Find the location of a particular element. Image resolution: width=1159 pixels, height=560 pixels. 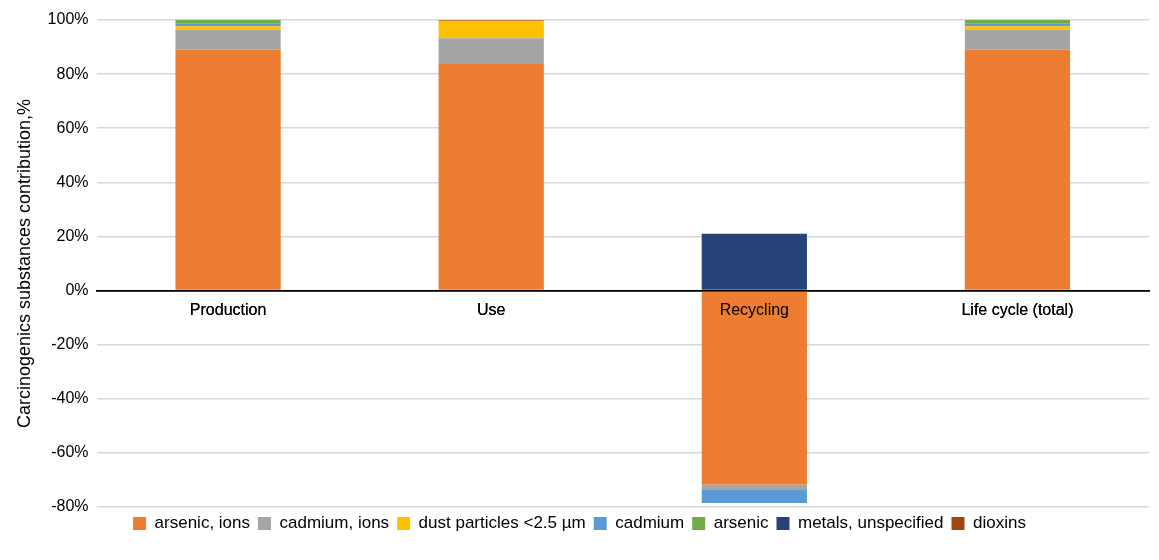

y-tick-label: 20% is located at coordinates (72, 235).